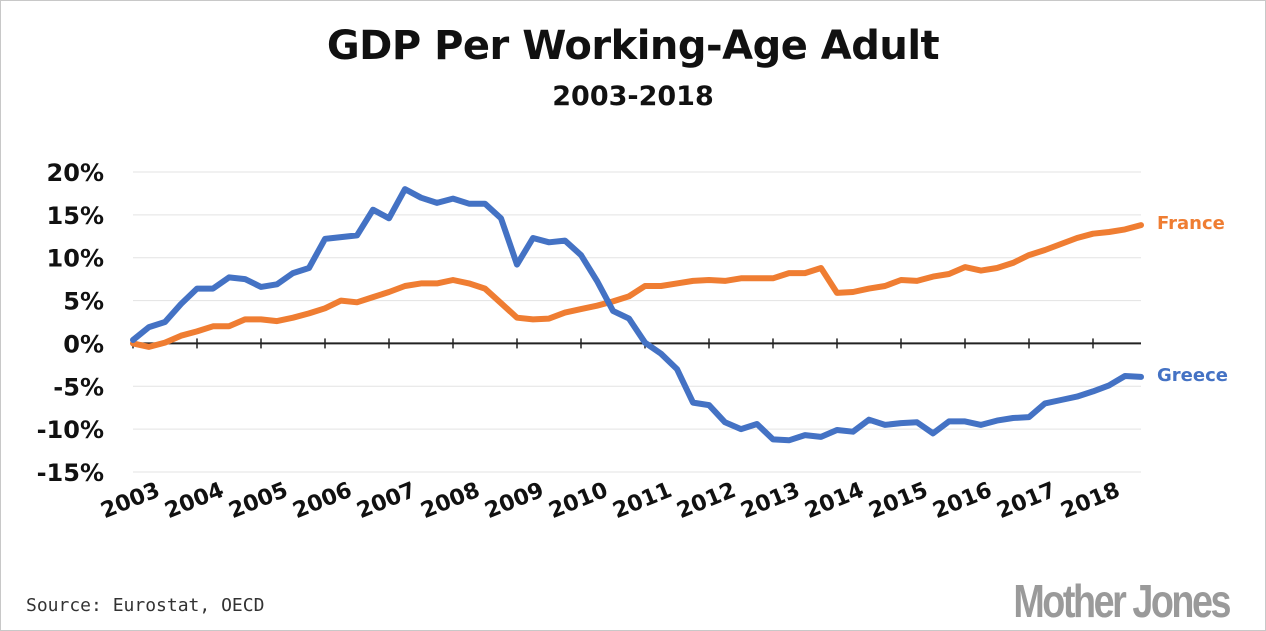  I want to click on x-tick-label: 2014, so click(834, 501).